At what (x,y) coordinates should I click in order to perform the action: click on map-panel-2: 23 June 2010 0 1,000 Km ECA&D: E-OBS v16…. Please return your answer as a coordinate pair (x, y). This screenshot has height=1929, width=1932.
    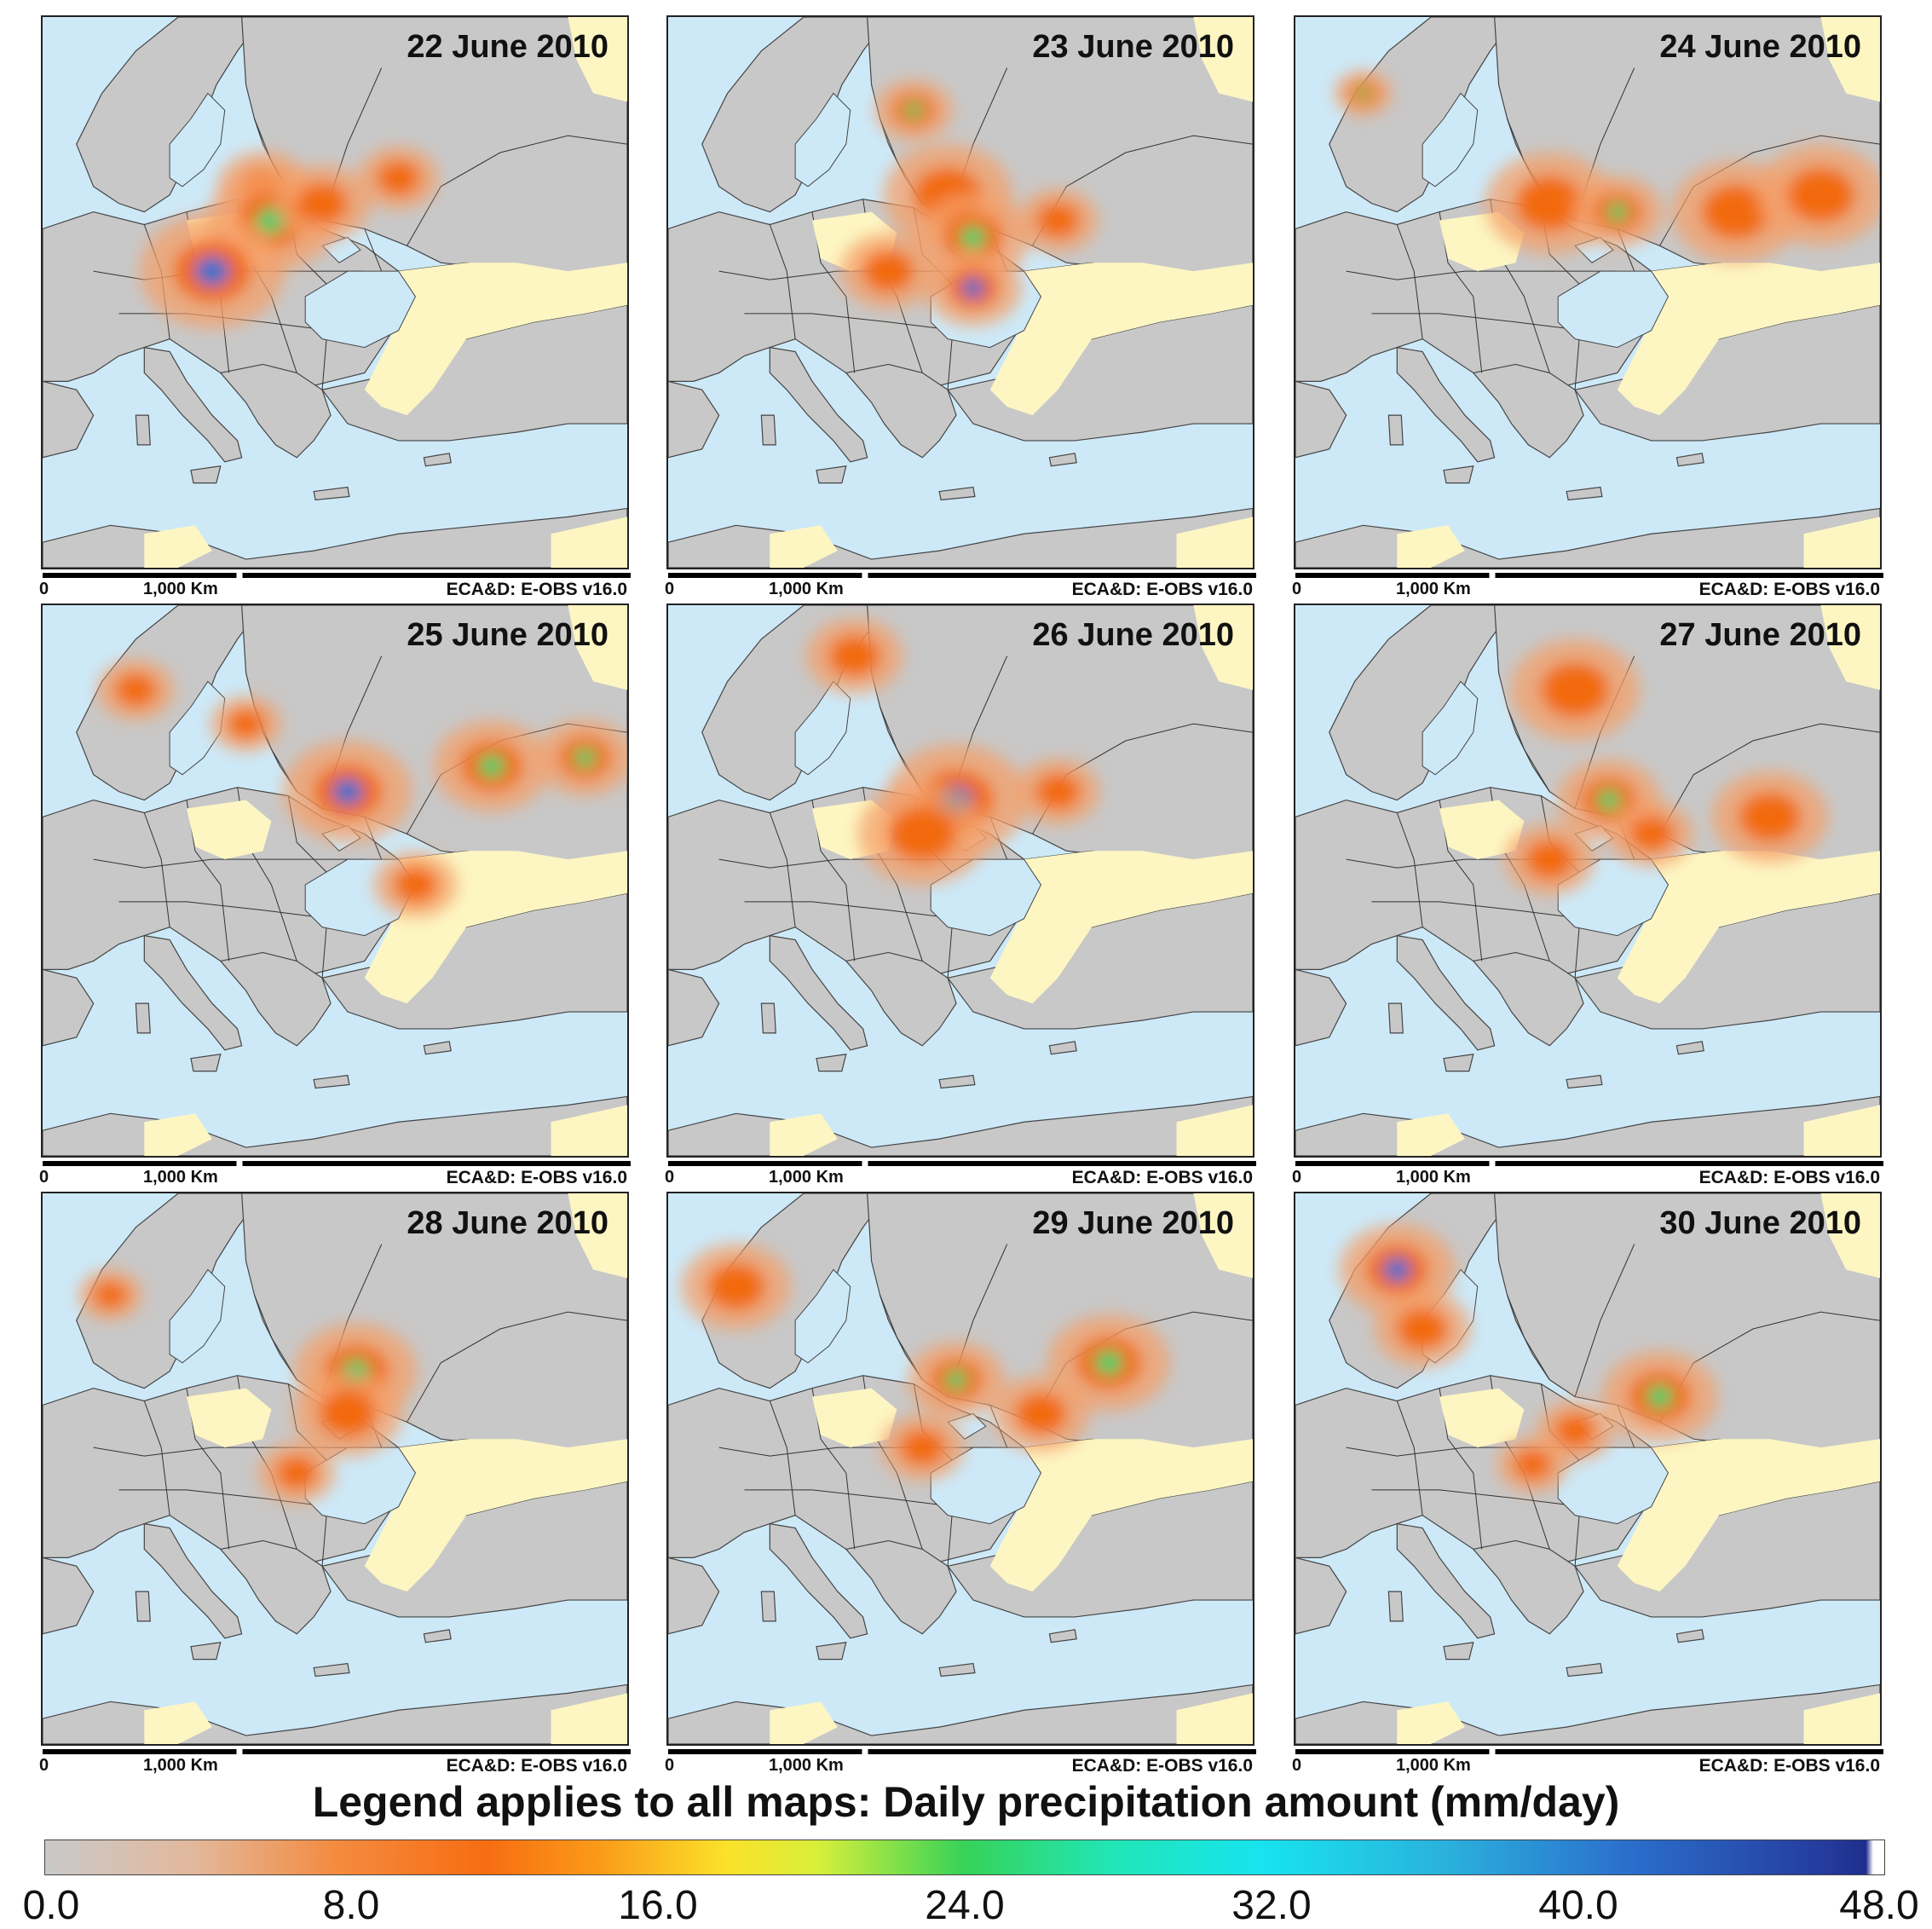
    Looking at the image, I should click on (960, 310).